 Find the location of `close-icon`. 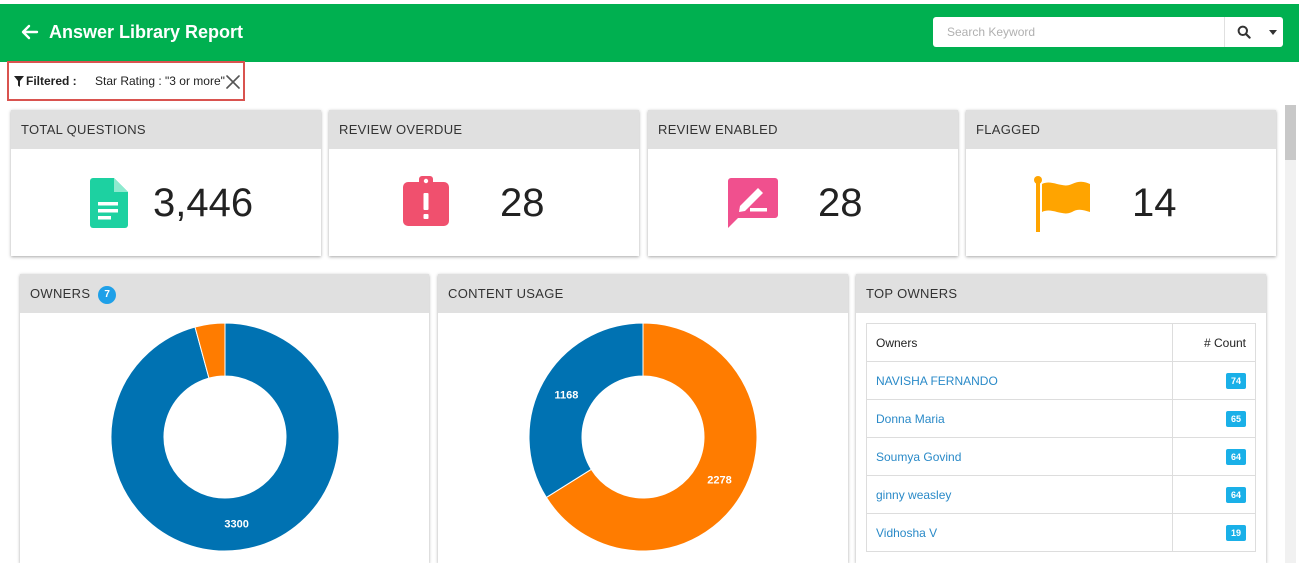

close-icon is located at coordinates (233, 82).